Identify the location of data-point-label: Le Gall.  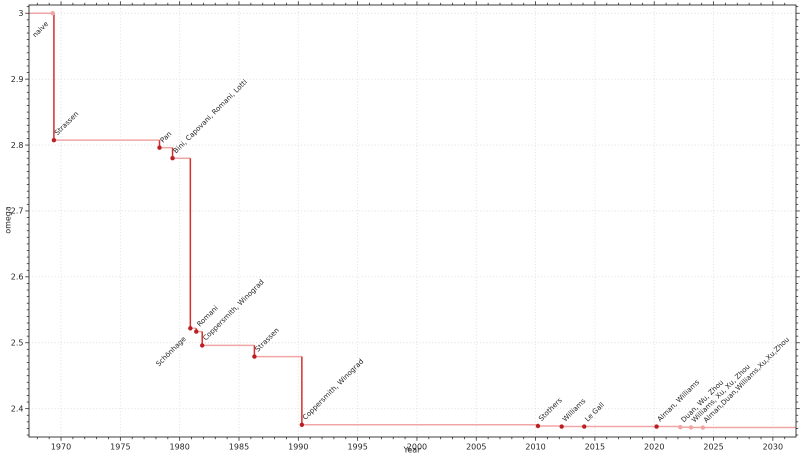
(594, 412).